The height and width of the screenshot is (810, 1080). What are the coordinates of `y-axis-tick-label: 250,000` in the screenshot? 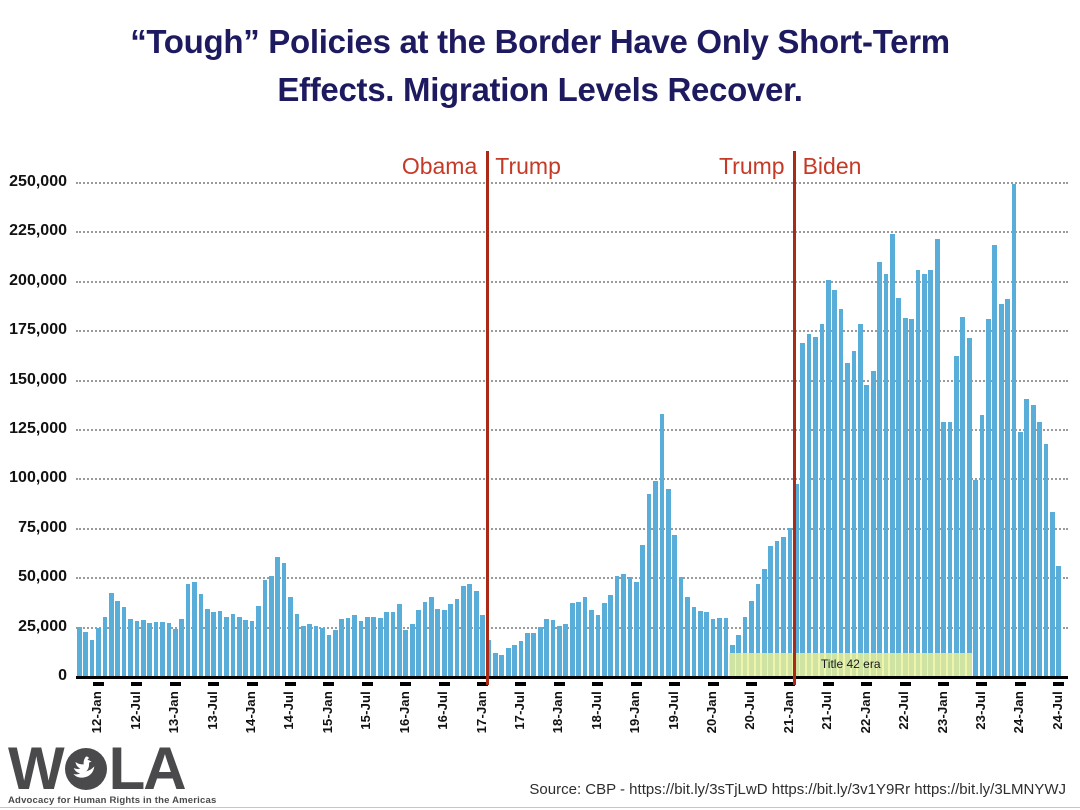 It's located at (38, 181).